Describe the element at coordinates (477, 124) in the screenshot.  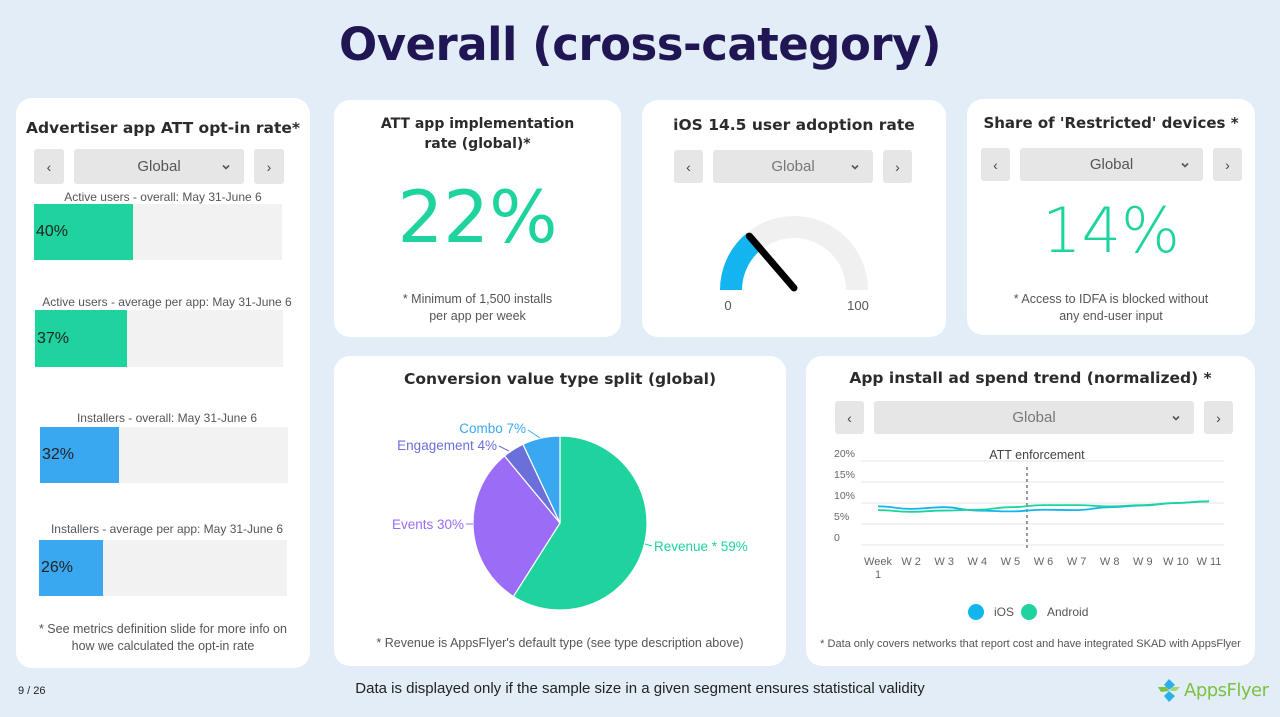
I see `implementation-title-line1: ATT app implementation` at that location.